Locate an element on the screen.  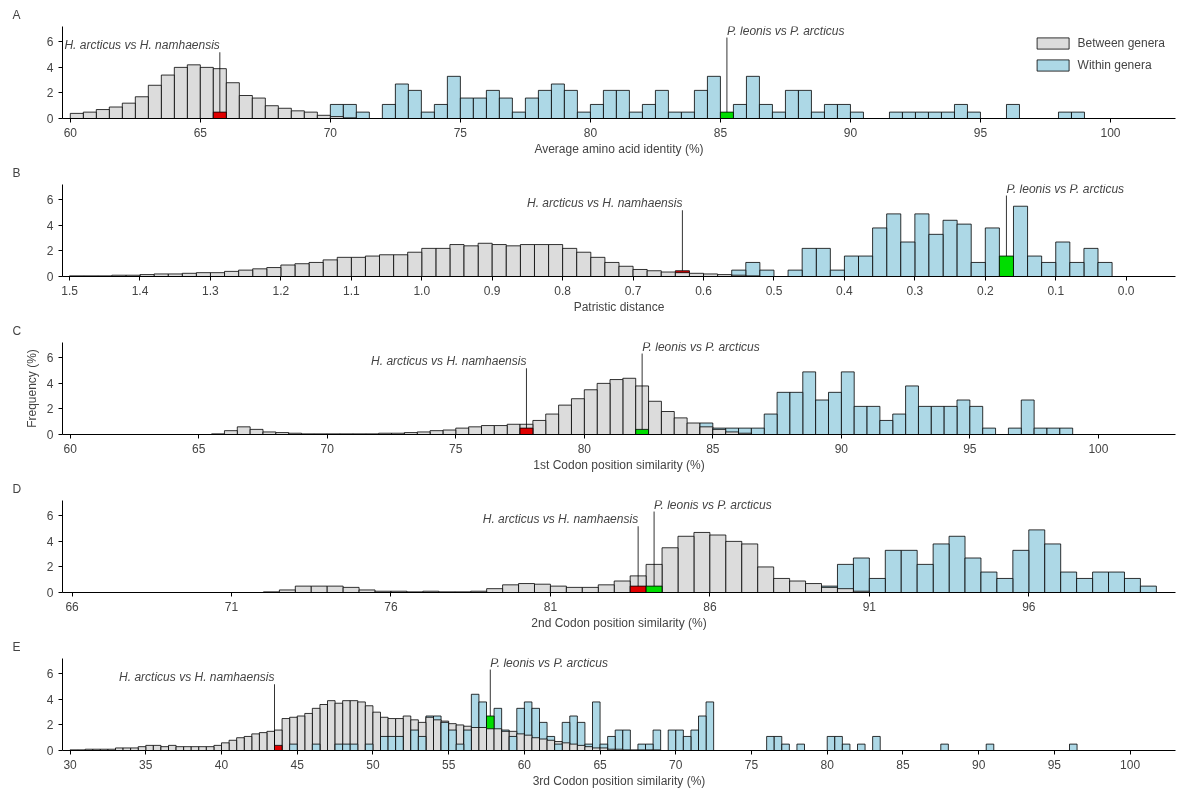
x-tick-label: 66 is located at coordinates (72, 606).